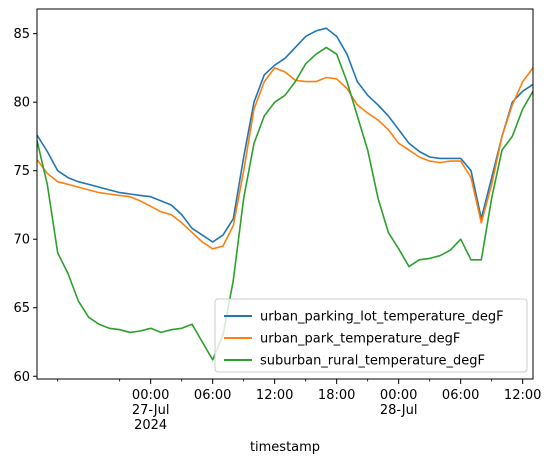 This screenshot has width=551, height=465. I want to click on y-tick-label: 85, so click(21, 34).